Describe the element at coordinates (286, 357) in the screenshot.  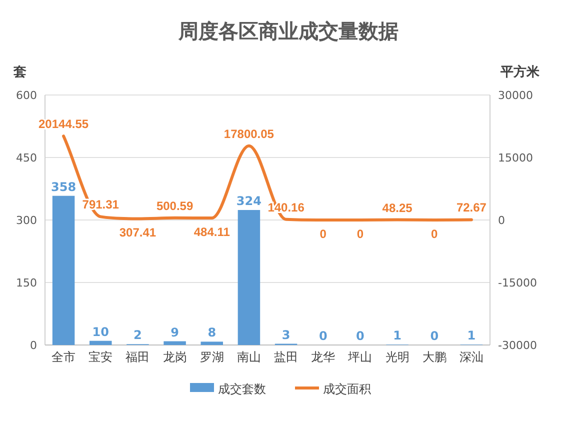
I see `x-tick-label: 盐田` at that location.